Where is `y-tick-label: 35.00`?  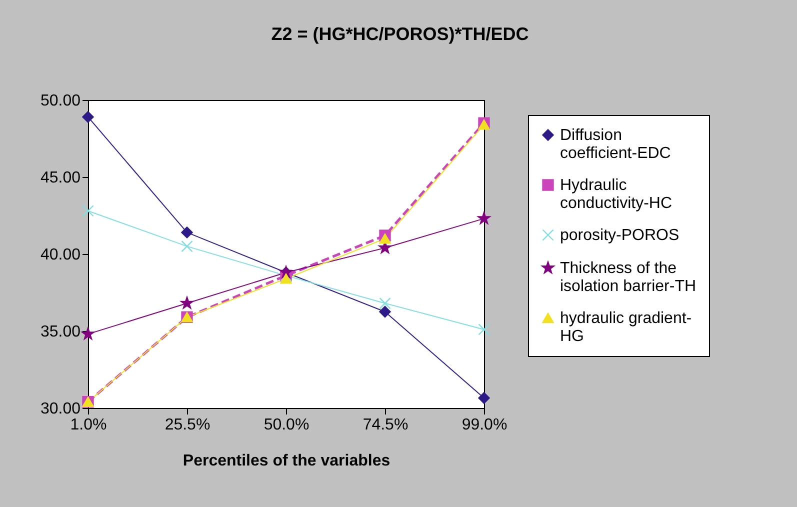
y-tick-label: 35.00 is located at coordinates (60, 332).